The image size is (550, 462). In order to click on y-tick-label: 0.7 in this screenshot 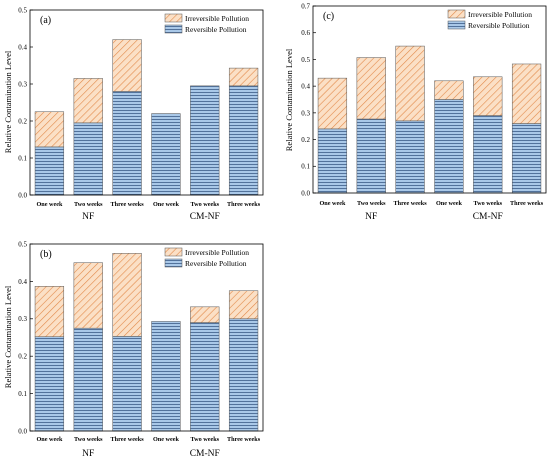, I will do `click(305, 6)`.